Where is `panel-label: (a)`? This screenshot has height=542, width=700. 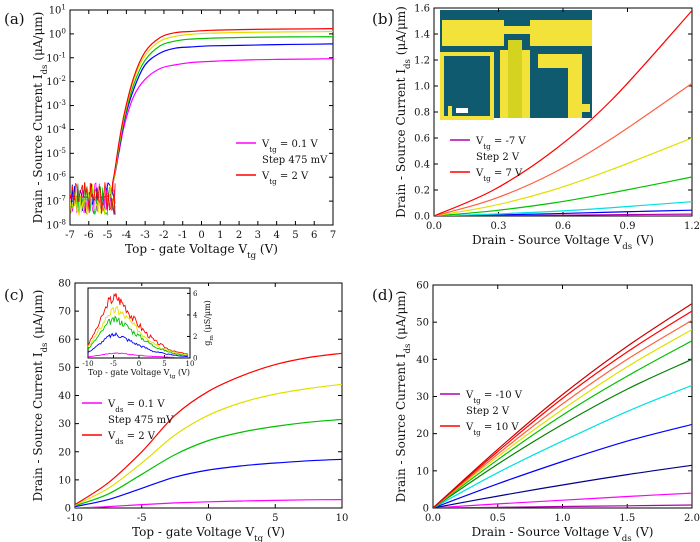
panel-label: (a) is located at coordinates (14, 19).